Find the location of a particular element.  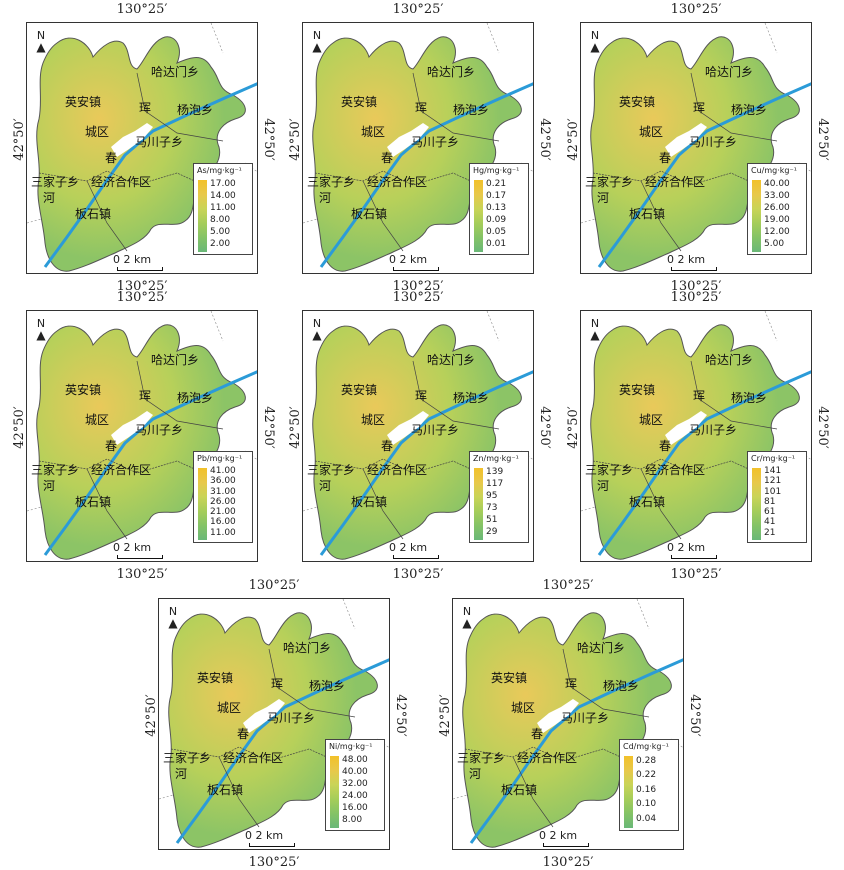

legend-title: Cu/mg·kg⁻¹ is located at coordinates (774, 170).